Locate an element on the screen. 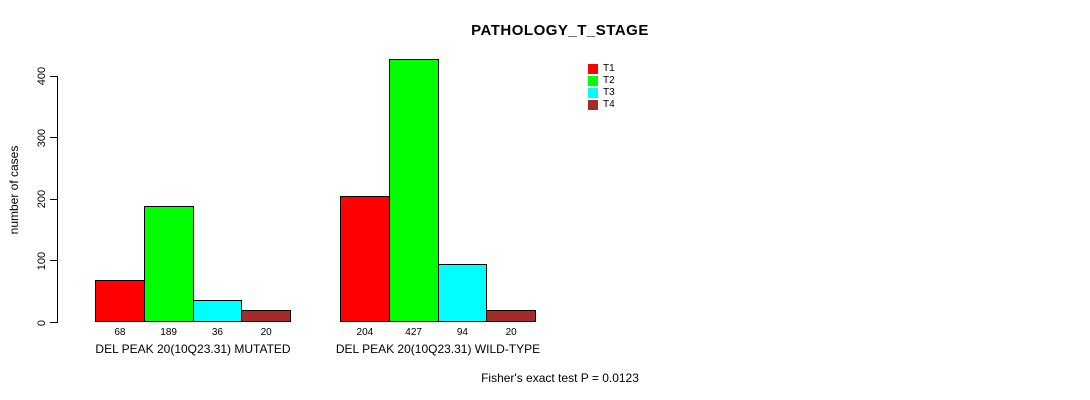 The image size is (1090, 400). bar-t1-mutated is located at coordinates (120, 301).